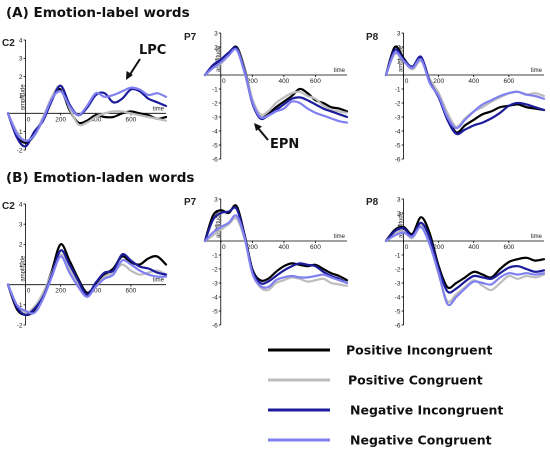  Describe the element at coordinates (284, 144) in the screenshot. I see `epn-annotation: EPN` at that location.